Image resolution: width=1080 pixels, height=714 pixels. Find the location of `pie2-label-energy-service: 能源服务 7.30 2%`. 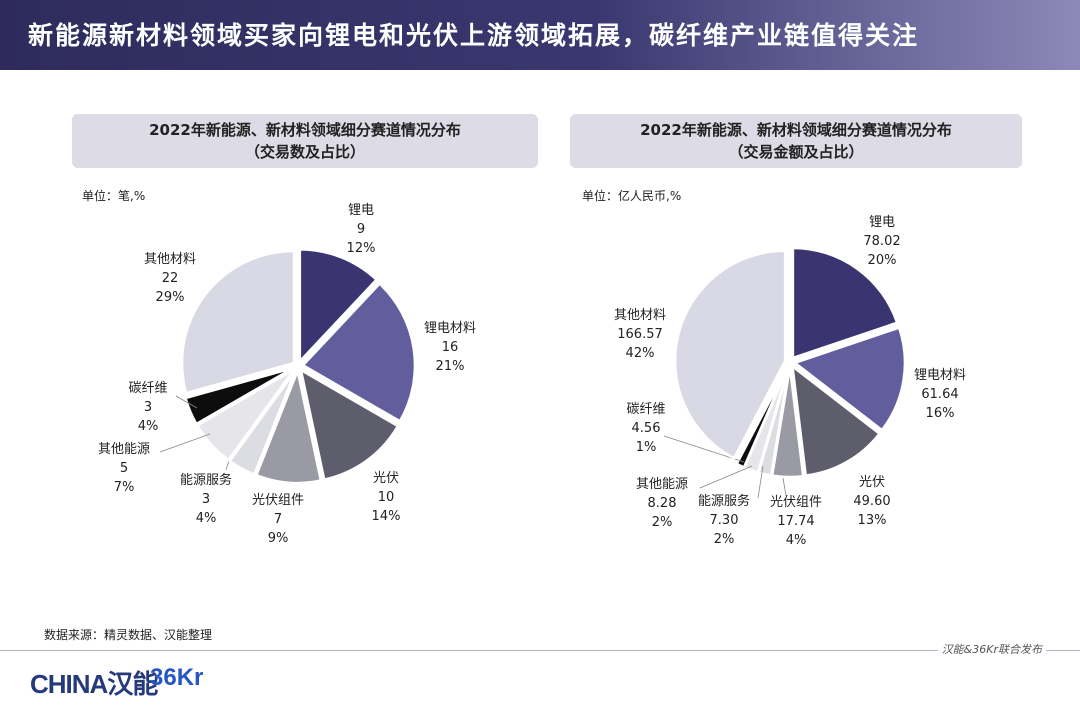

pie2-label-energy-service: 能源服务 7.30 2% is located at coordinates (724, 520).